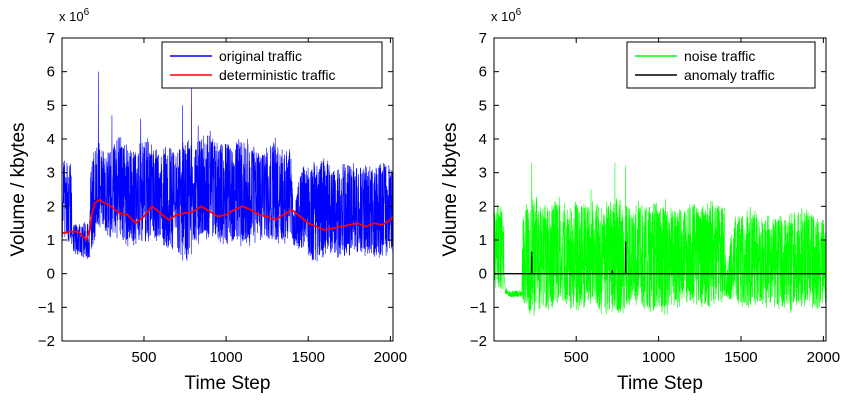 Image resolution: width=844 pixels, height=405 pixels. What do you see at coordinates (729, 75) in the screenshot?
I see `legend-label-2: anomaly traffic` at bounding box center [729, 75].